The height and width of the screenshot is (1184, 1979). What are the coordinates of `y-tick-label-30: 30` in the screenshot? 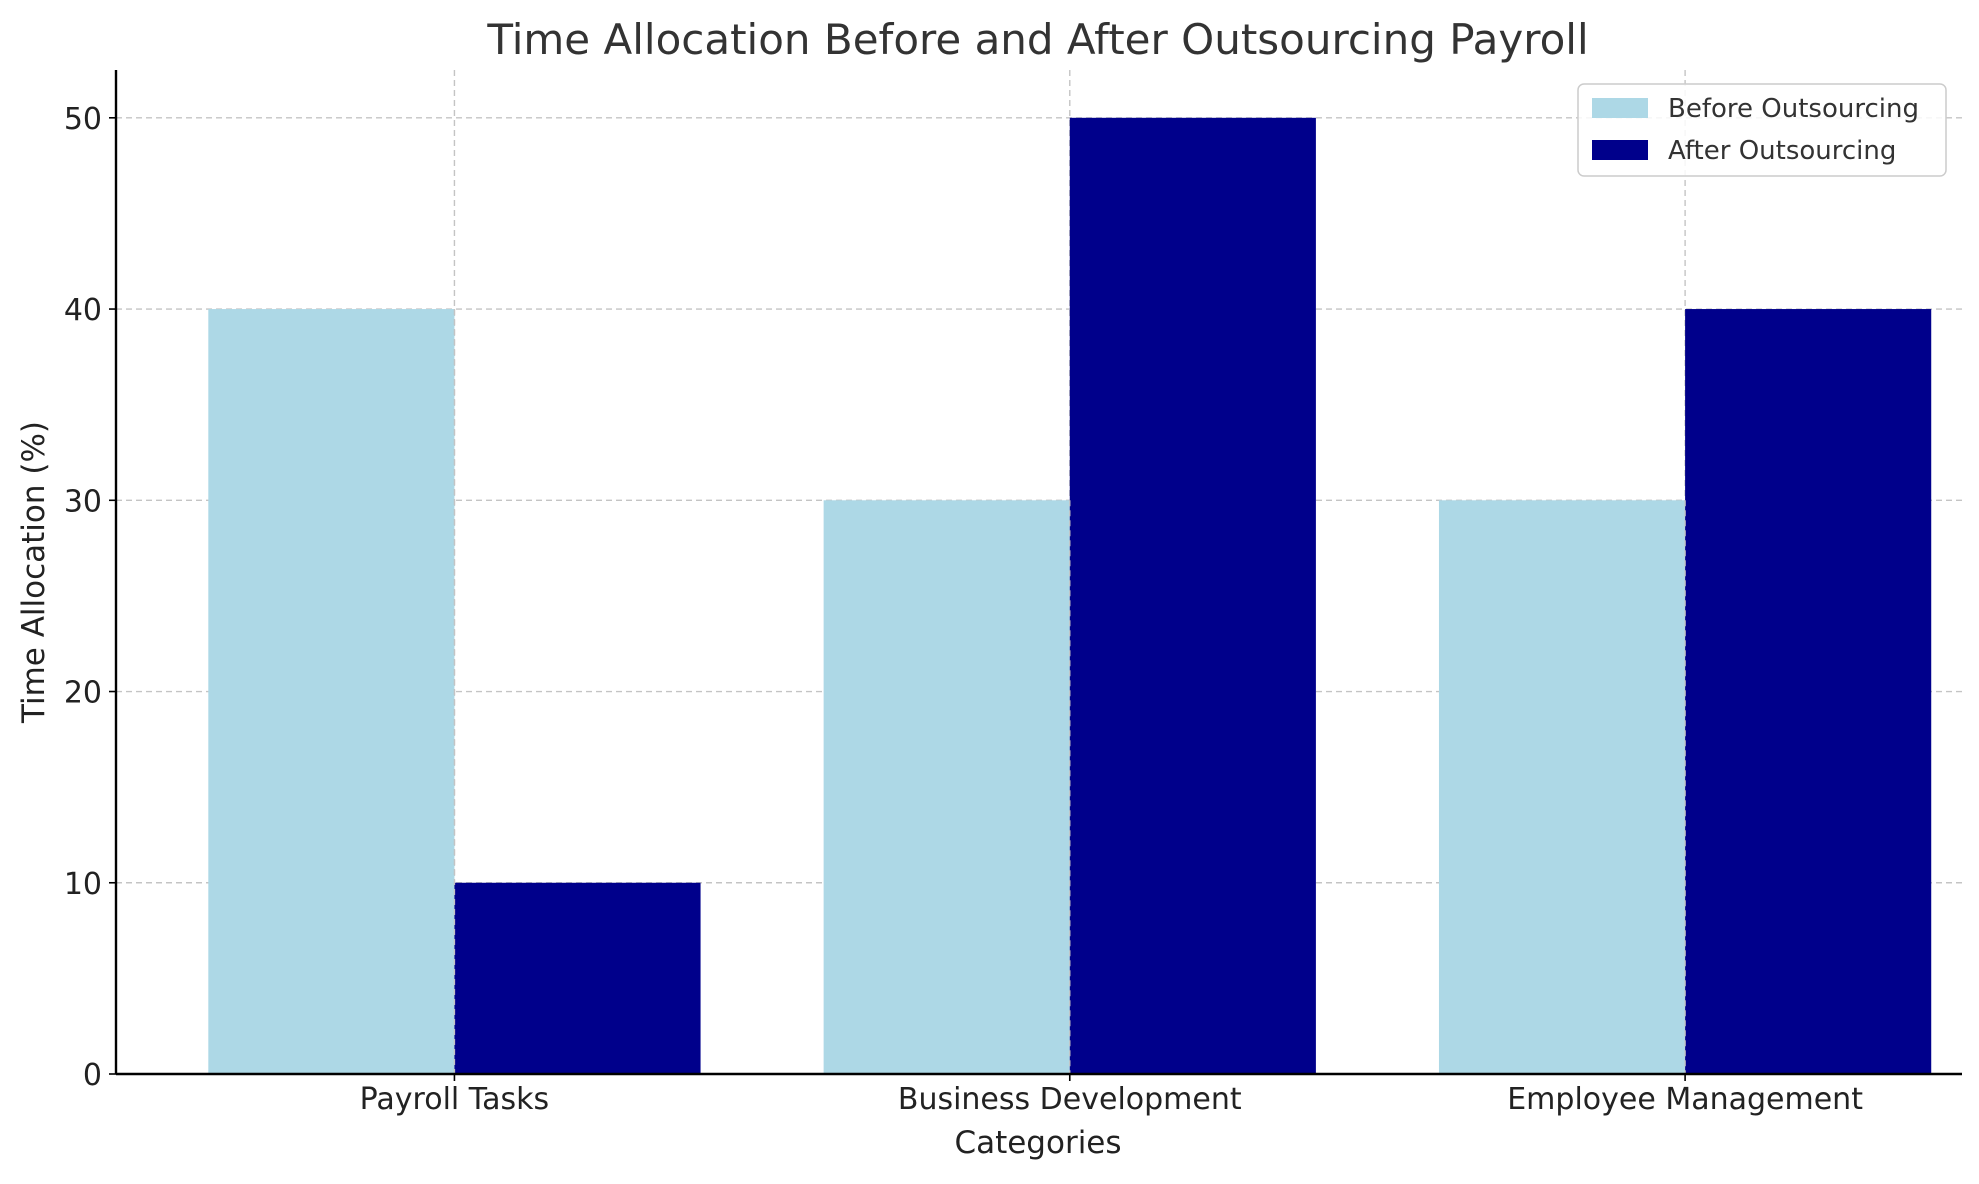 It's located at (83, 501).